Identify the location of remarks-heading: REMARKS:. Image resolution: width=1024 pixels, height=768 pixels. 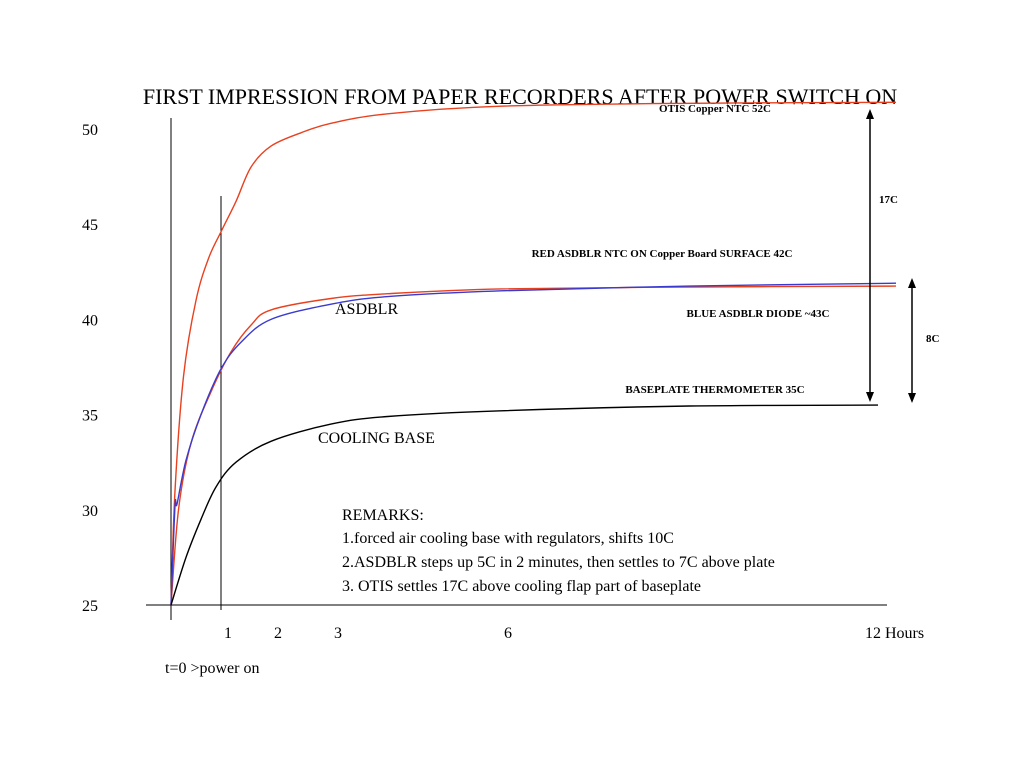
(383, 515).